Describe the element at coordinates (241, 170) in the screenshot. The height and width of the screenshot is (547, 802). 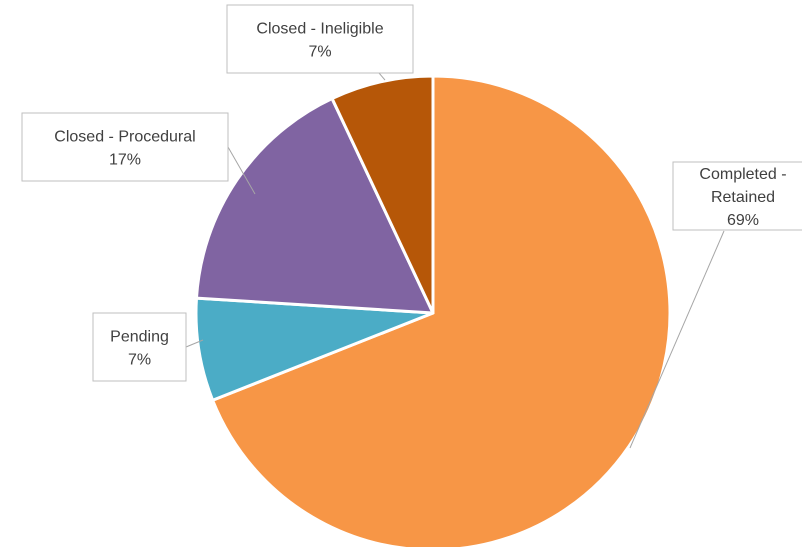
I see `leader-line-closed-procedural` at that location.